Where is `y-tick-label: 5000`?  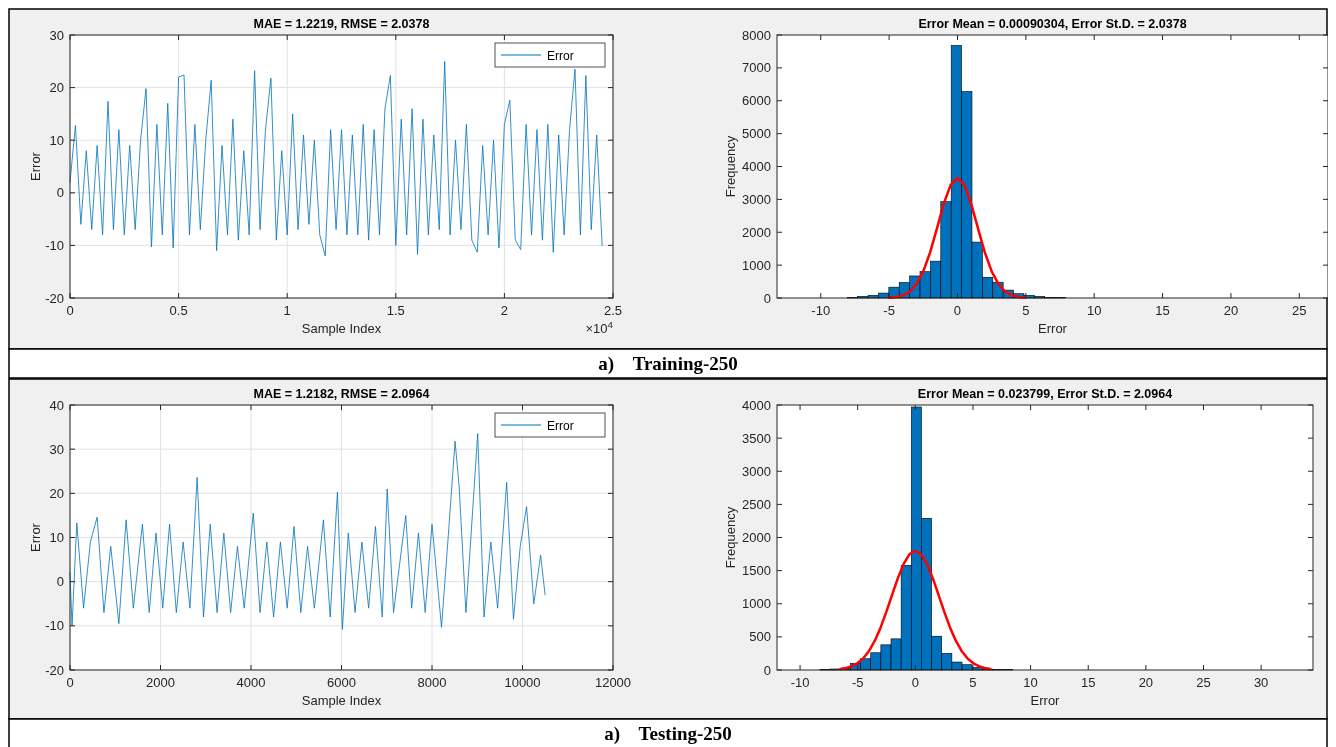 y-tick-label: 5000 is located at coordinates (756, 134).